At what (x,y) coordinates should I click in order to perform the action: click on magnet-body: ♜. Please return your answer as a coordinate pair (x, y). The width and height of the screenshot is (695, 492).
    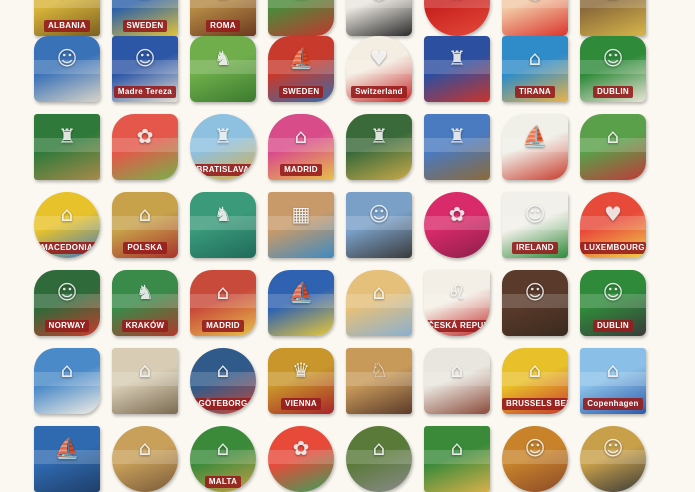
    Looking at the image, I should click on (457, 69).